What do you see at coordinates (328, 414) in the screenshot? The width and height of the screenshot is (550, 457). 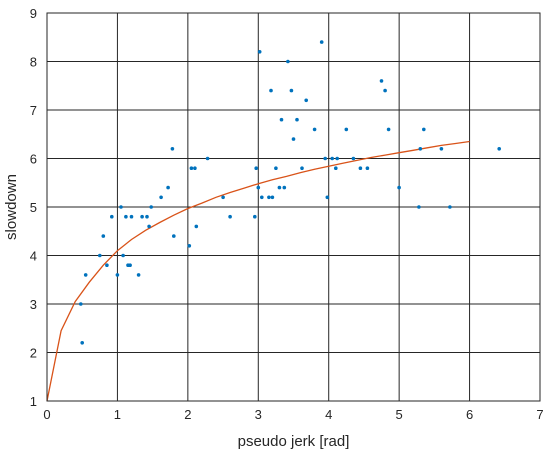 I see `x-tick-label: 4` at bounding box center [328, 414].